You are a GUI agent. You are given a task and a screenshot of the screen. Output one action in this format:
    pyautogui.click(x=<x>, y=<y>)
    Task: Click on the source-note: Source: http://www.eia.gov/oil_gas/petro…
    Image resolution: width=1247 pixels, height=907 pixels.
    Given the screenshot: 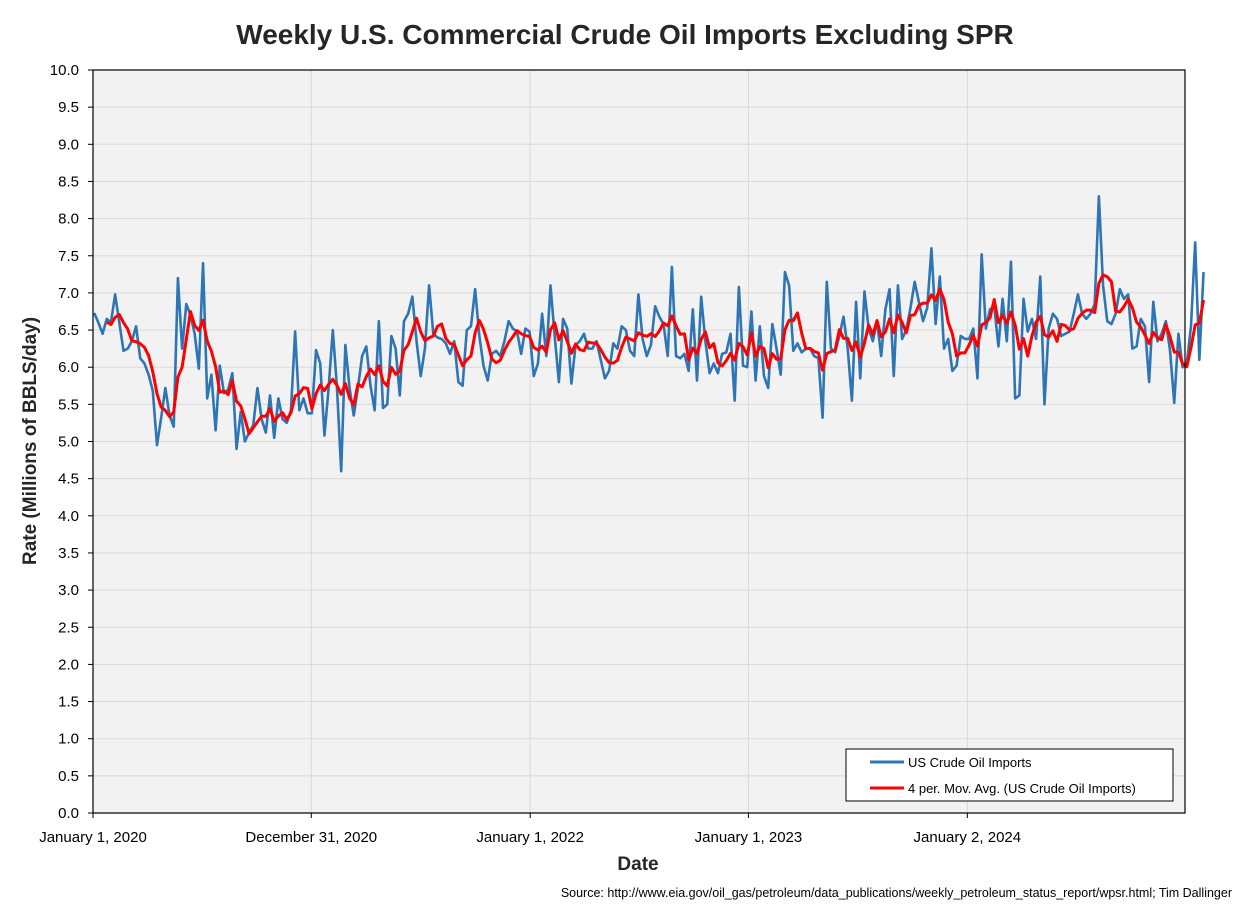 What is the action you would take?
    pyautogui.click(x=896, y=893)
    